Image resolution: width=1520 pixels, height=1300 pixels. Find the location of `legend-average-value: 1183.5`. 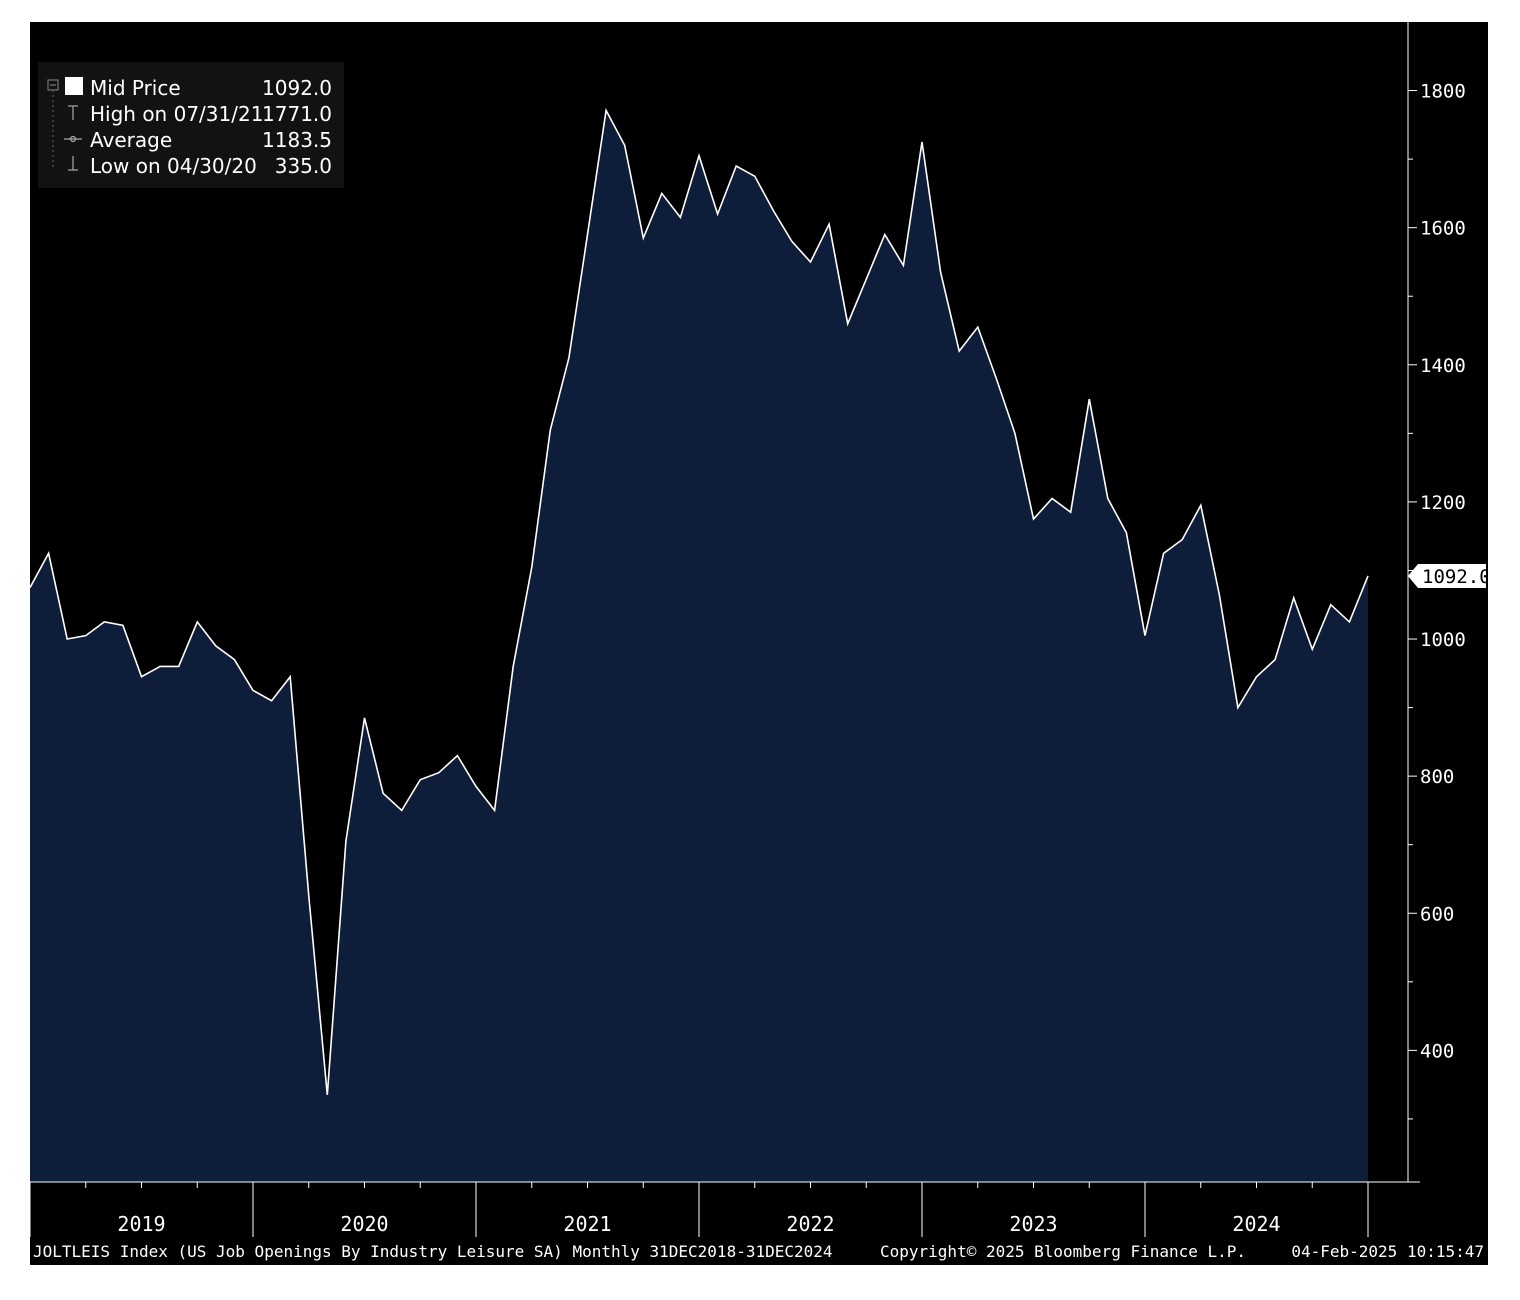

legend-average-value: 1183.5 is located at coordinates (297, 140).